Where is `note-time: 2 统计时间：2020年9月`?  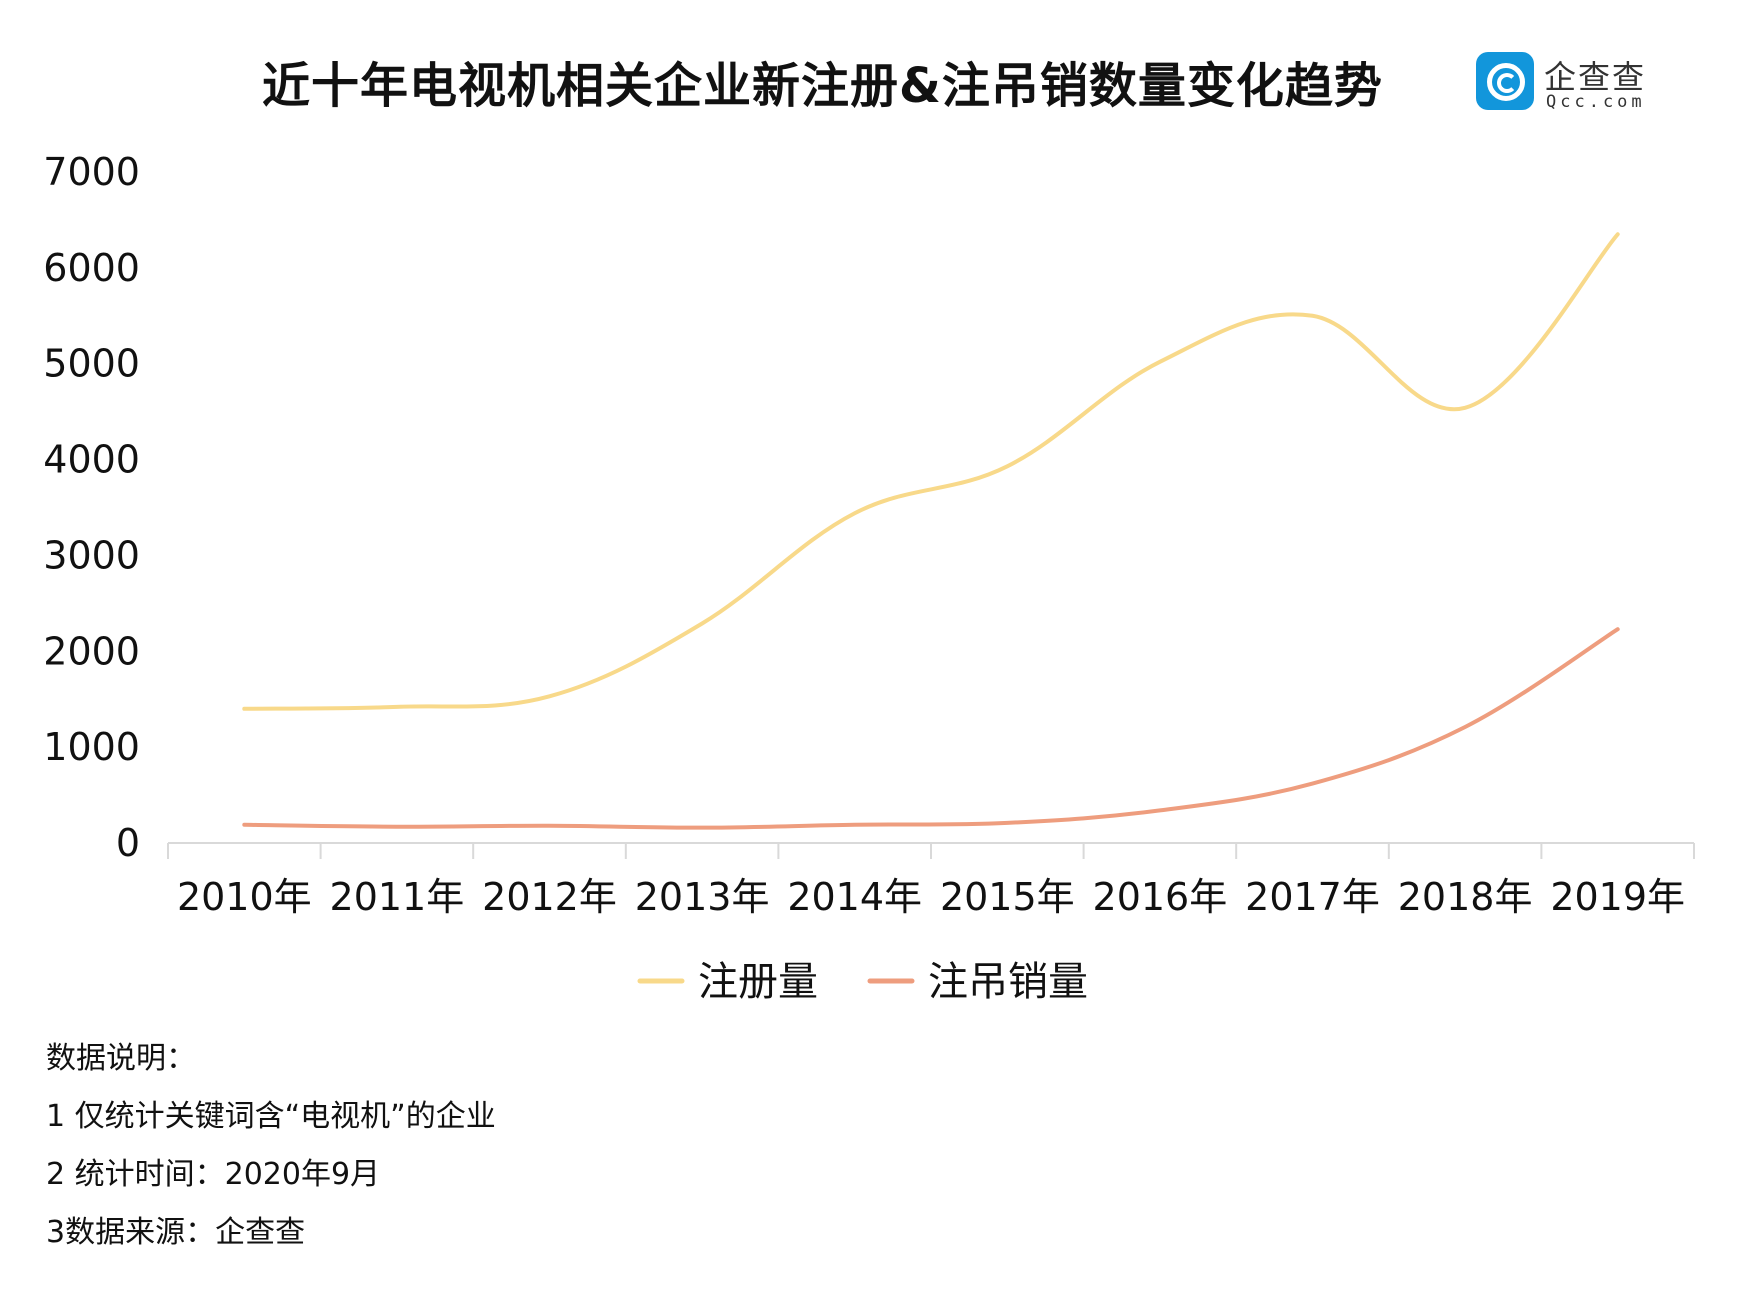
note-time: 2 统计时间：2020年9月 is located at coordinates (213, 1174).